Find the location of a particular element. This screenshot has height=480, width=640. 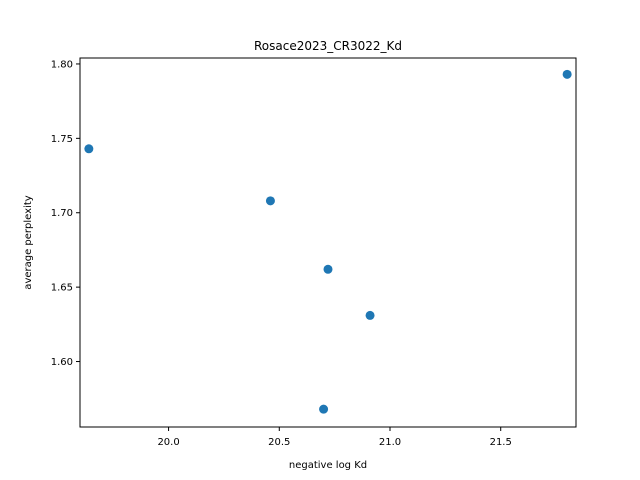

x-tick-label: 21.5 is located at coordinates (501, 442).